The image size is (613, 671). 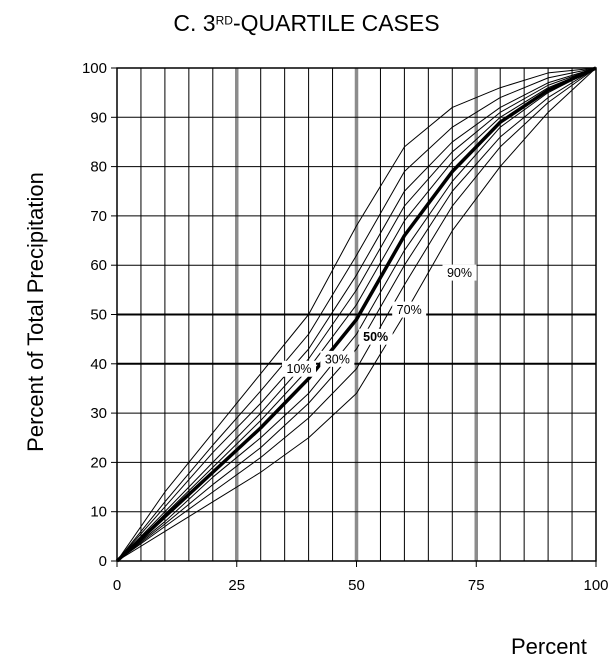 What do you see at coordinates (236, 585) in the screenshot?
I see `x-tick-label: 25` at bounding box center [236, 585].